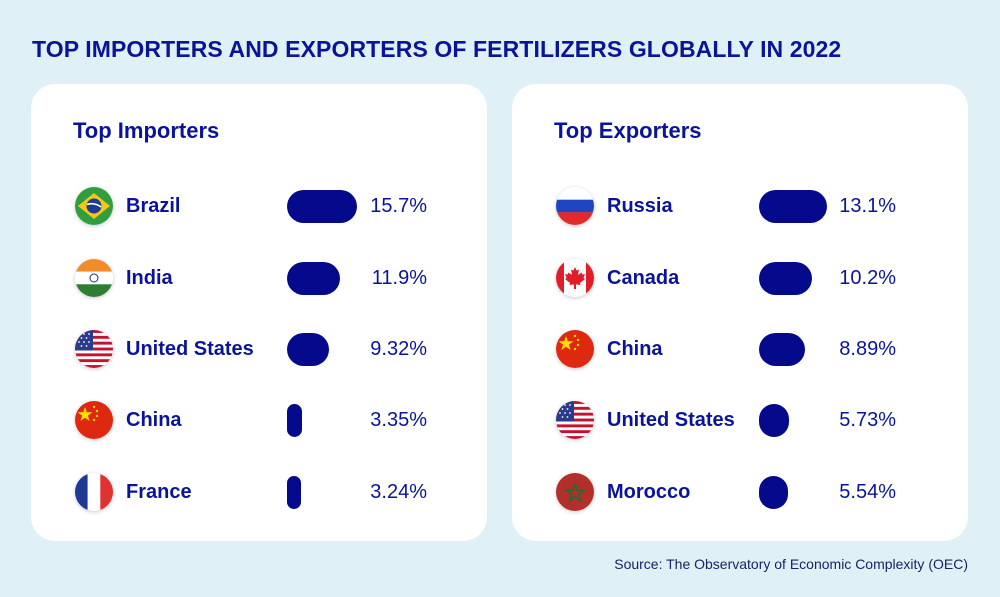 Image resolution: width=1000 pixels, height=597 pixels. What do you see at coordinates (740, 421) in the screenshot?
I see `chart-row: United States 5.73%` at bounding box center [740, 421].